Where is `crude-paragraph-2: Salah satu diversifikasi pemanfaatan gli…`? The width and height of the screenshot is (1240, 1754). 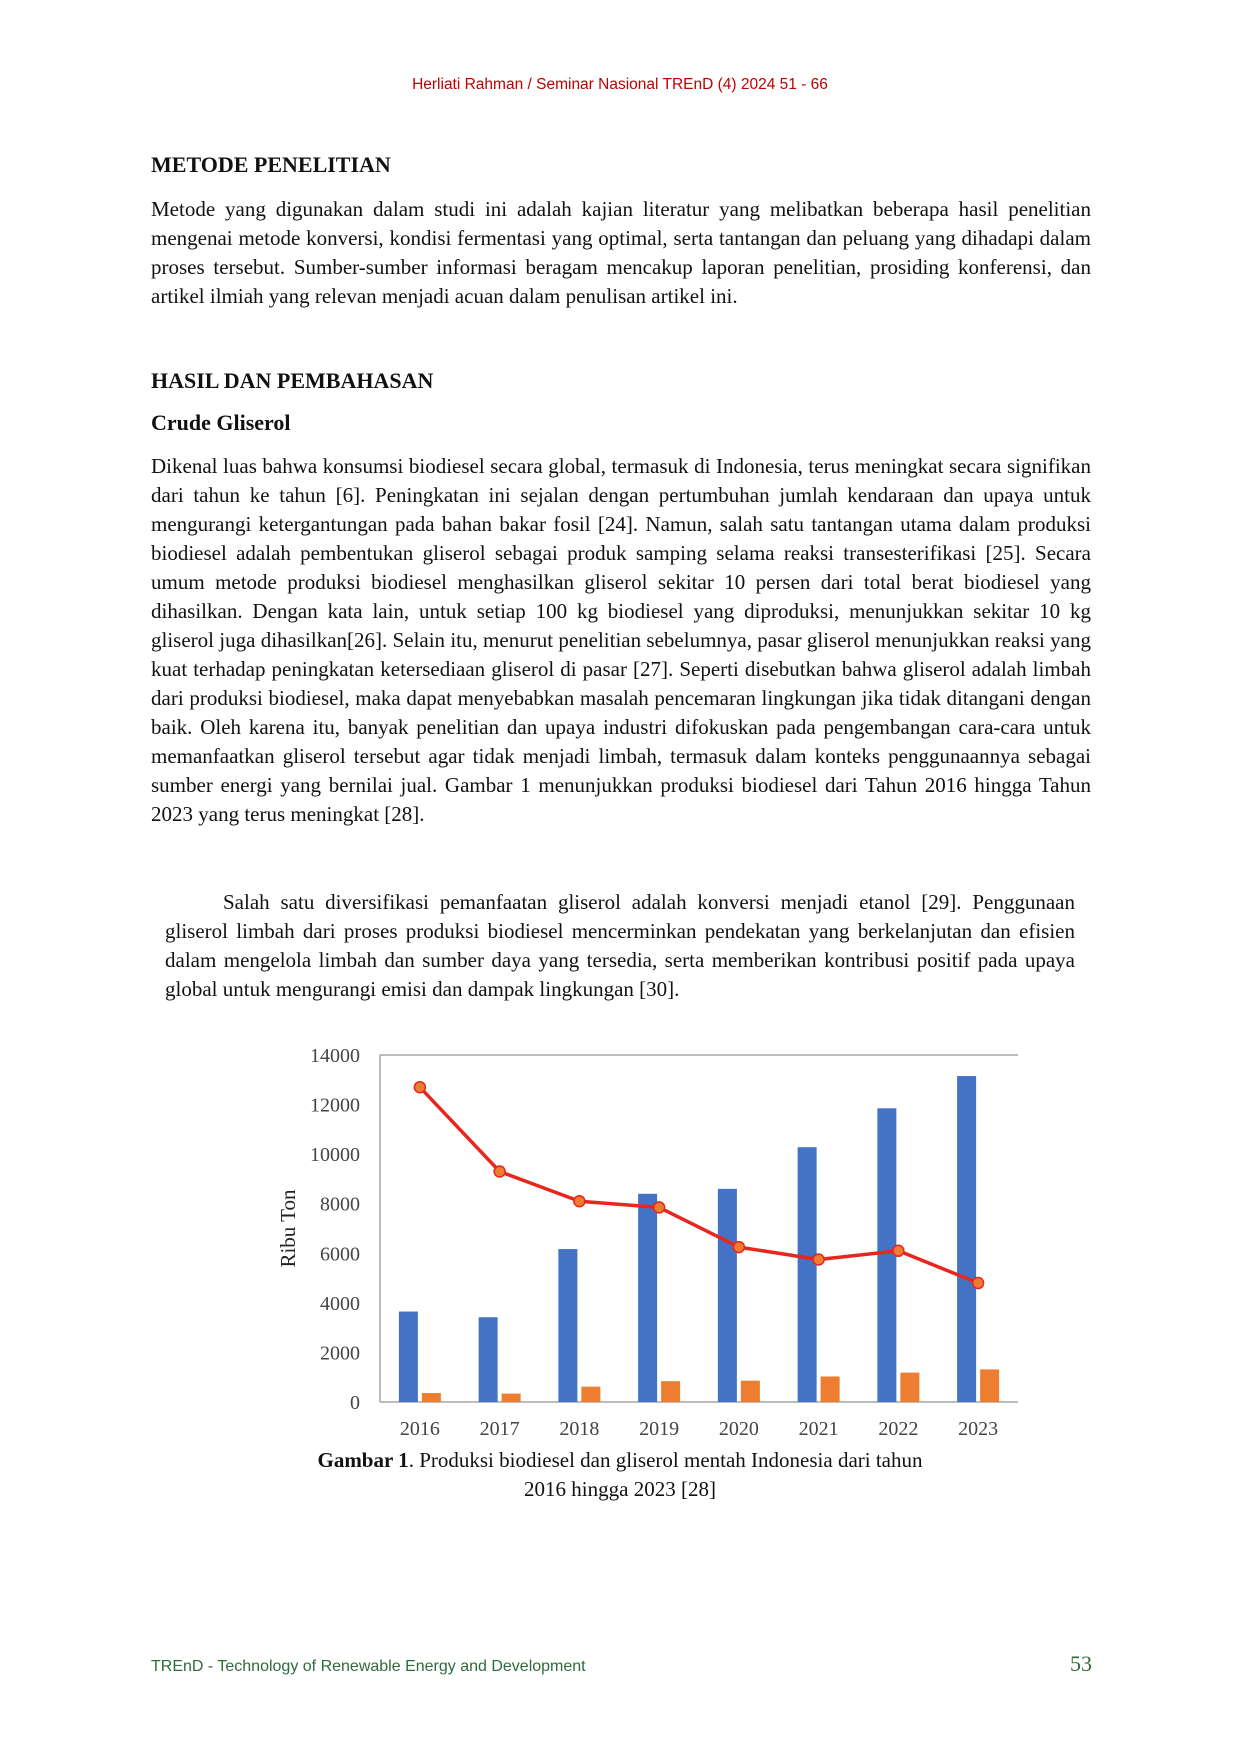
crude-paragraph-2: Salah satu diversifikasi pemanfaatan gli… is located at coordinates (620, 945).